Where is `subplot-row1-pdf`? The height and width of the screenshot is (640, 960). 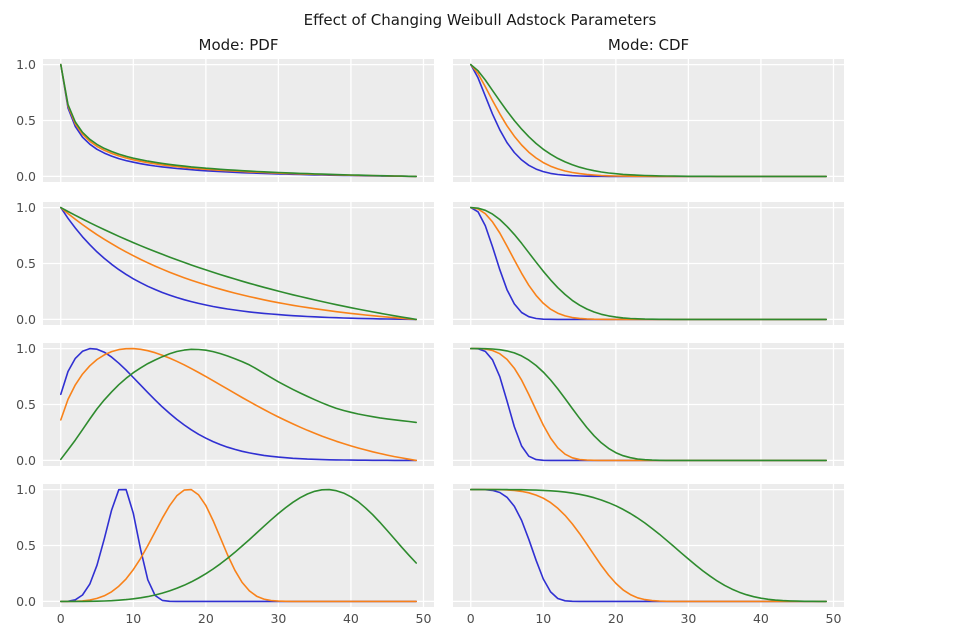
subplot-row1-pdf is located at coordinates (238, 120).